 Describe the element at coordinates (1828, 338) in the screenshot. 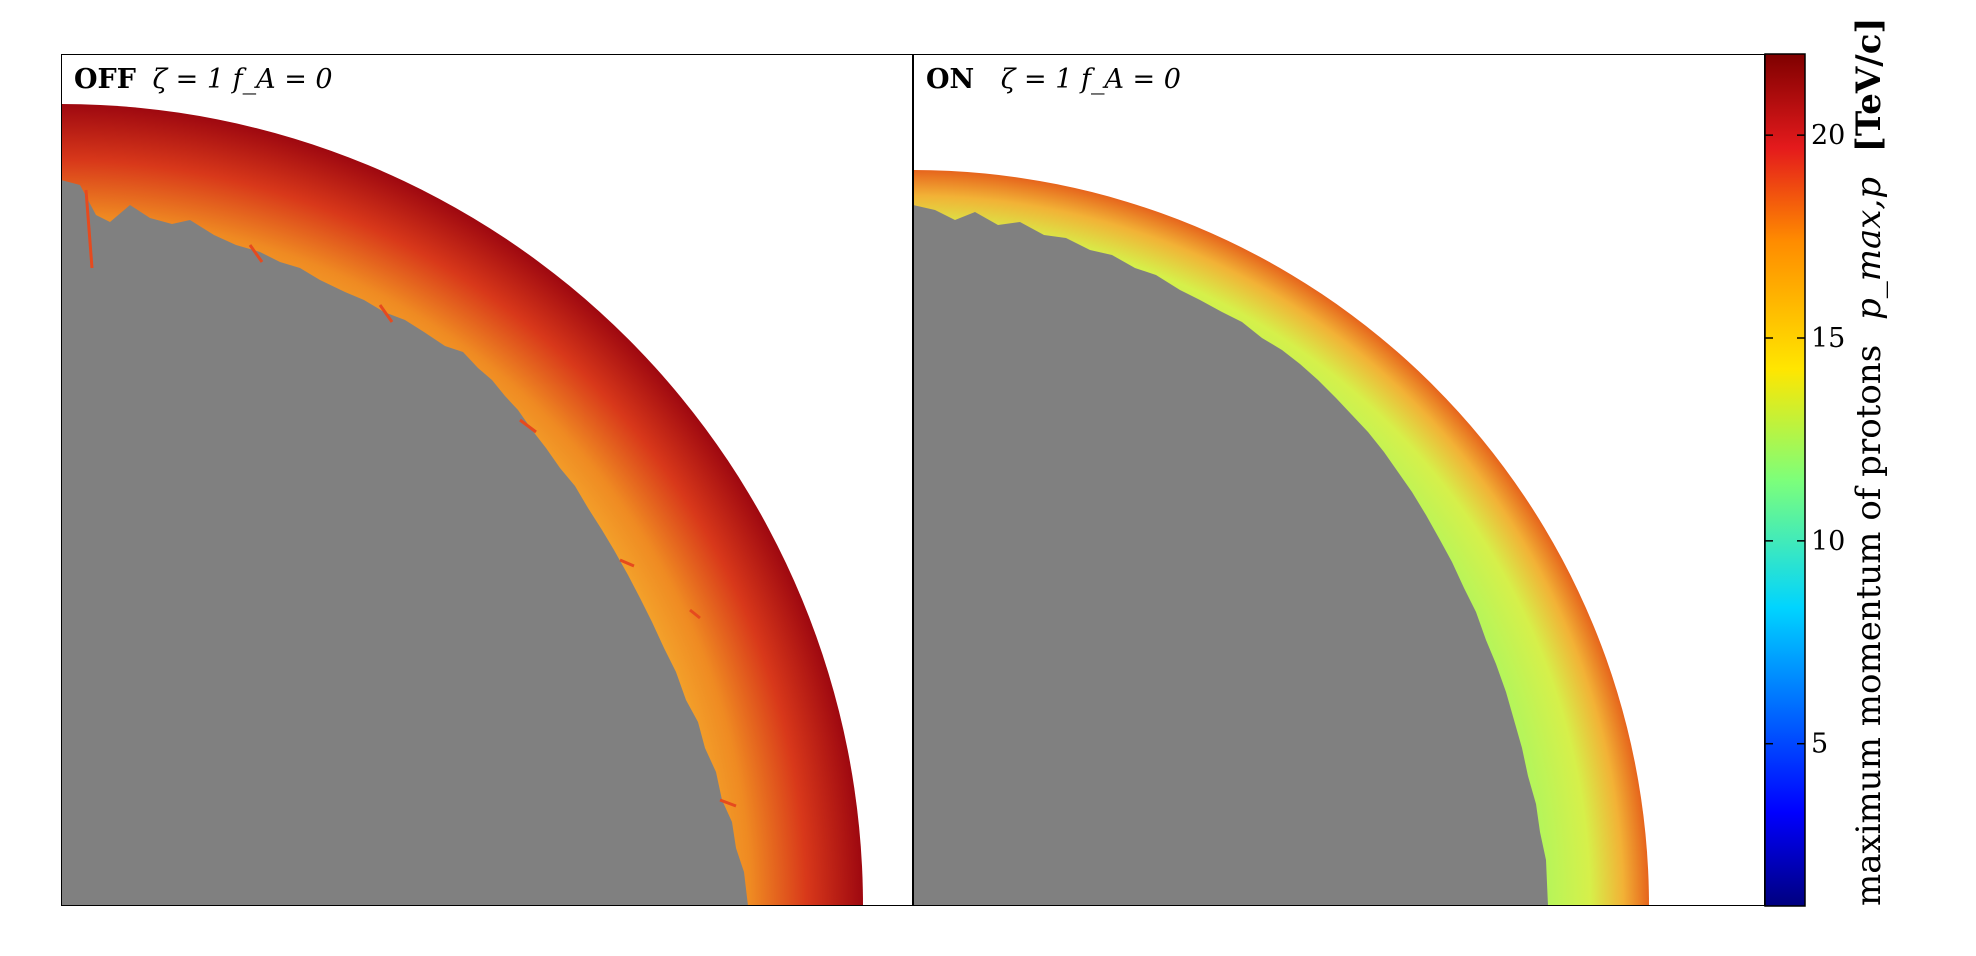

I see `colorbar-tick-label: 15` at that location.